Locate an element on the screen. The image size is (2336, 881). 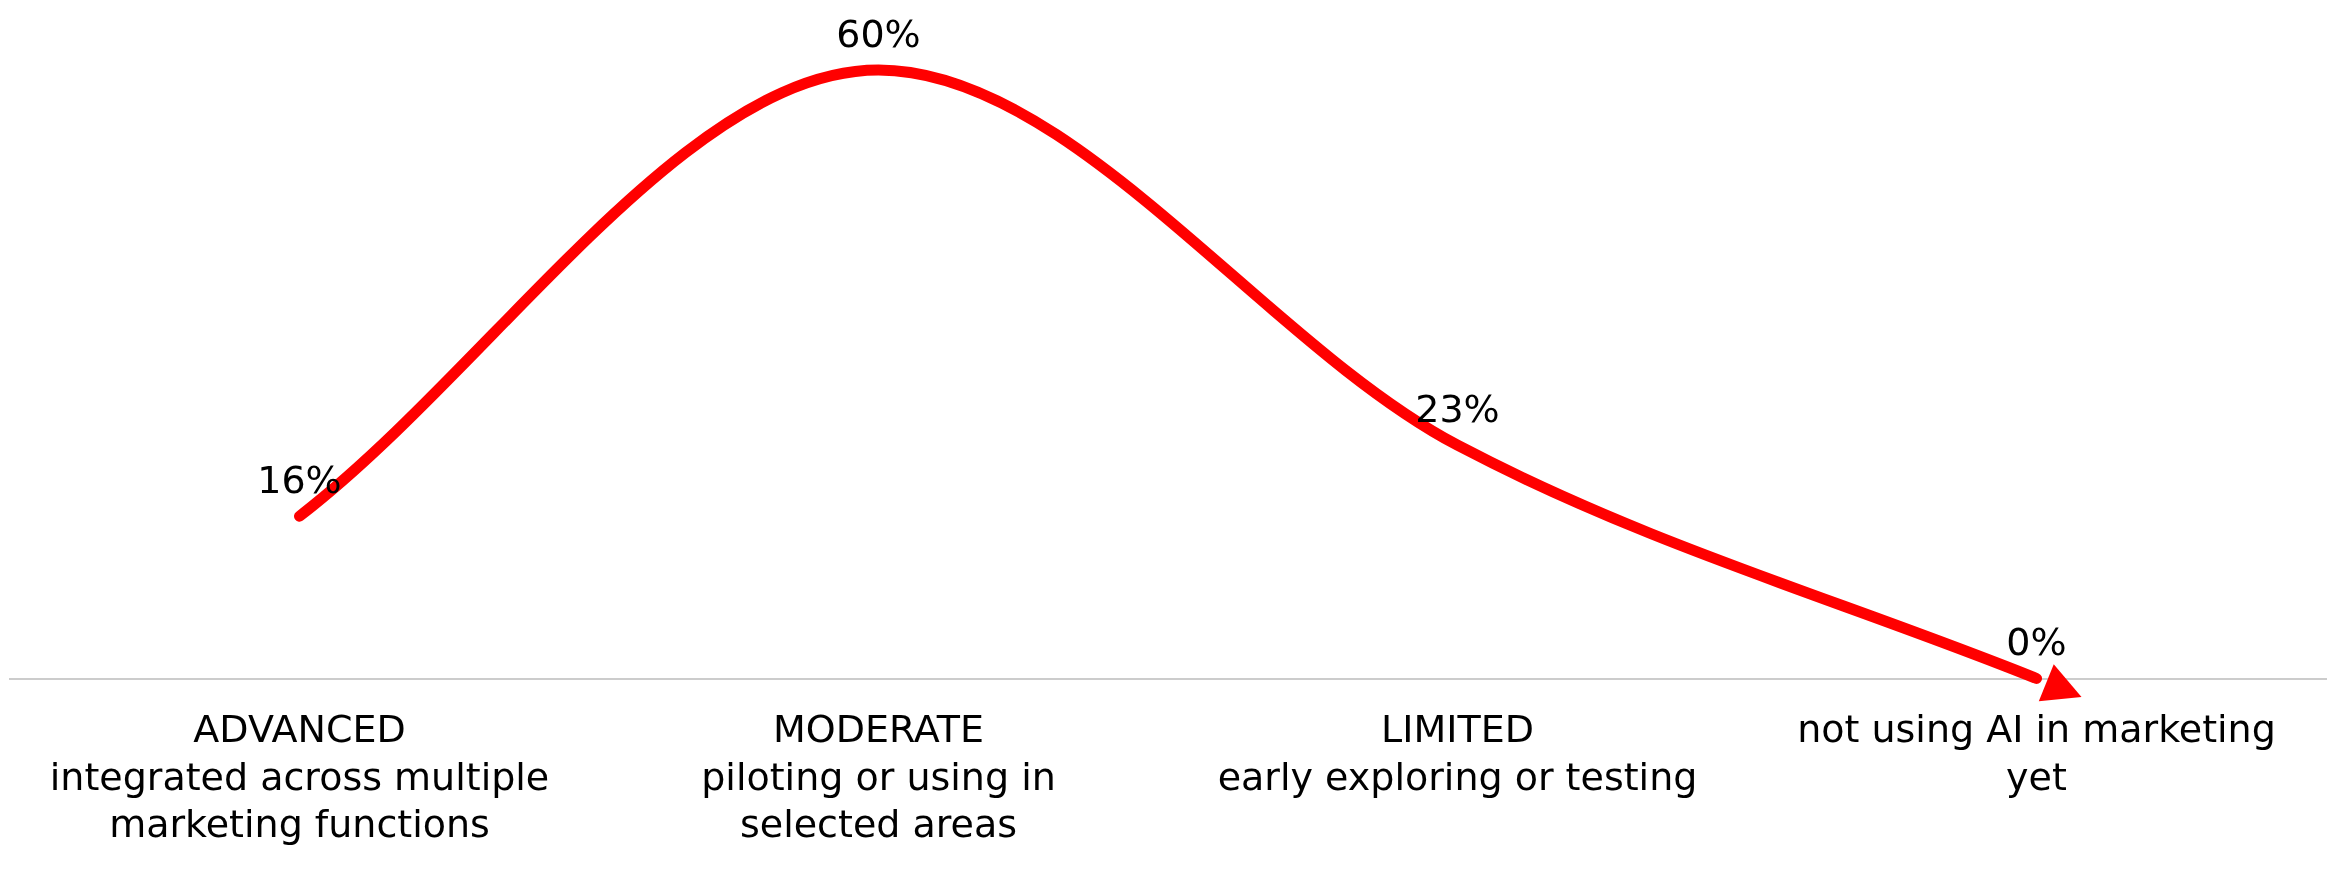
data-label: 60% is located at coordinates (878, 33).